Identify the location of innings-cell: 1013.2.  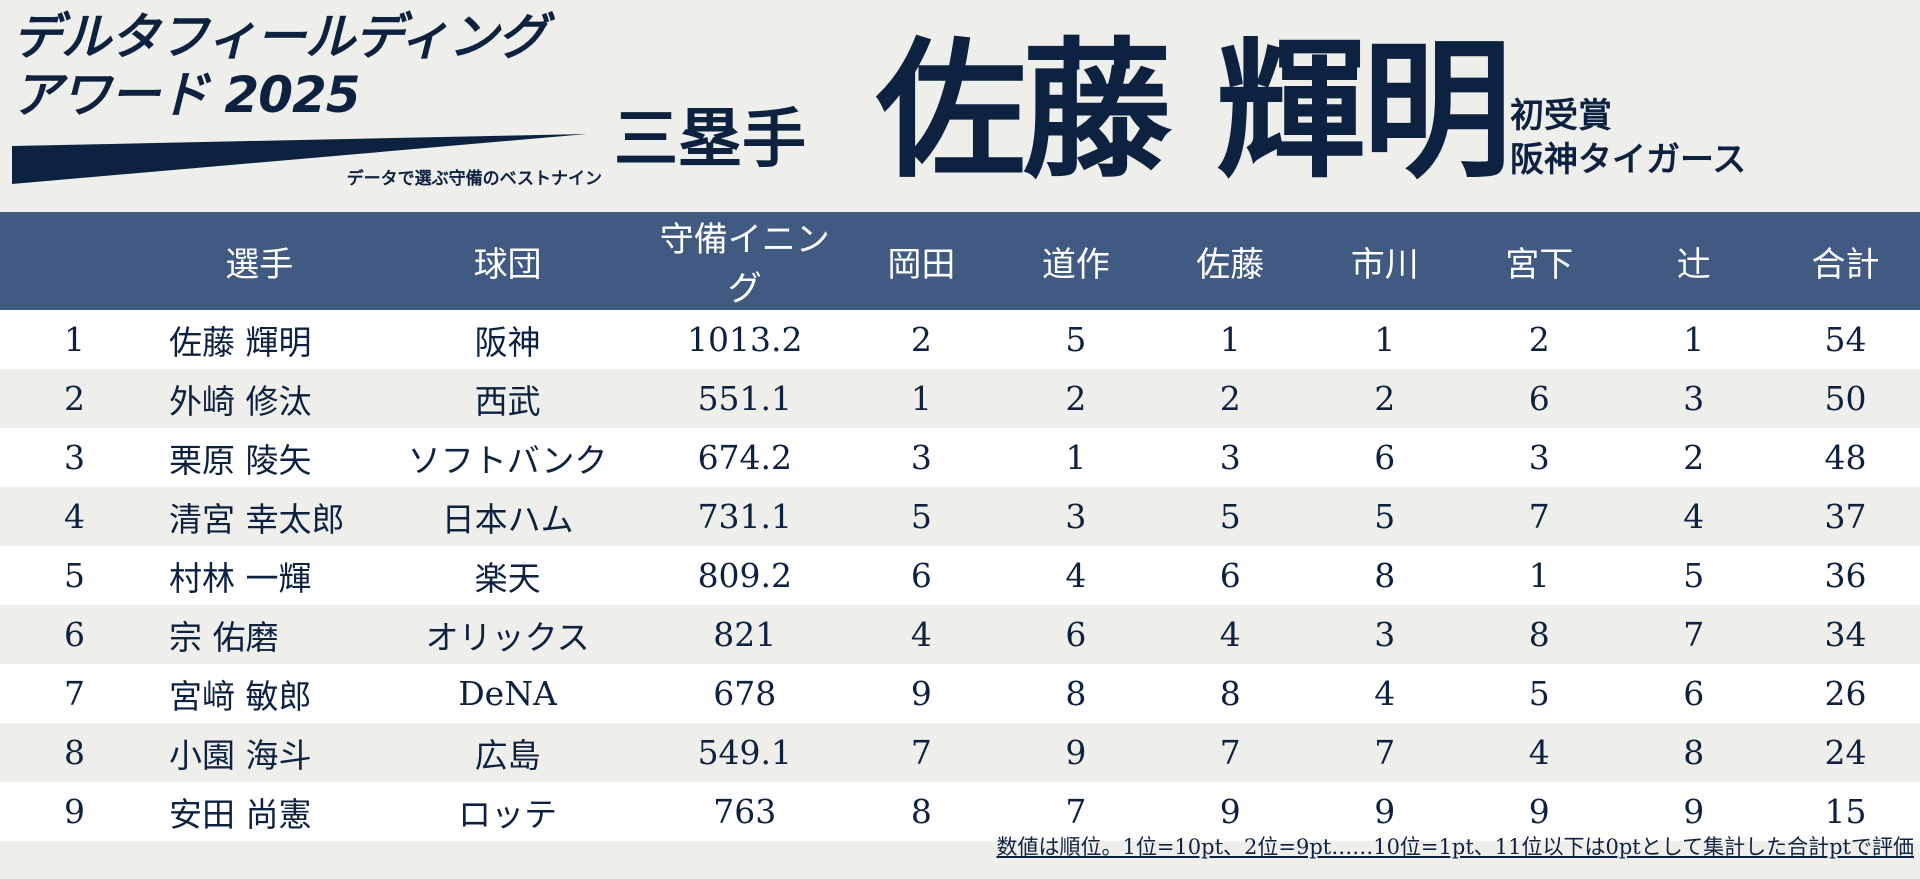
(745, 339).